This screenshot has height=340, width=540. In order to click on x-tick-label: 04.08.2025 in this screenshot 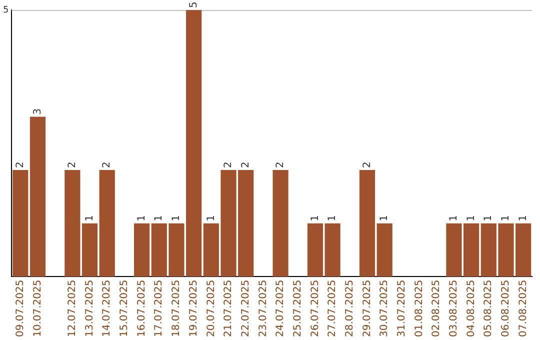, I will do `click(471, 309)`.